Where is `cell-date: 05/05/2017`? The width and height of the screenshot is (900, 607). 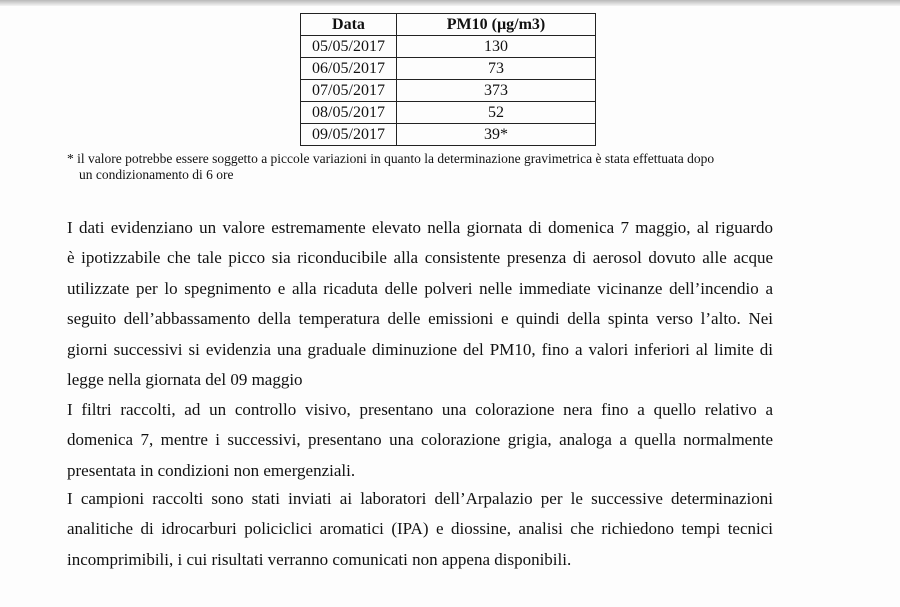
cell-date: 05/05/2017 is located at coordinates (348, 46).